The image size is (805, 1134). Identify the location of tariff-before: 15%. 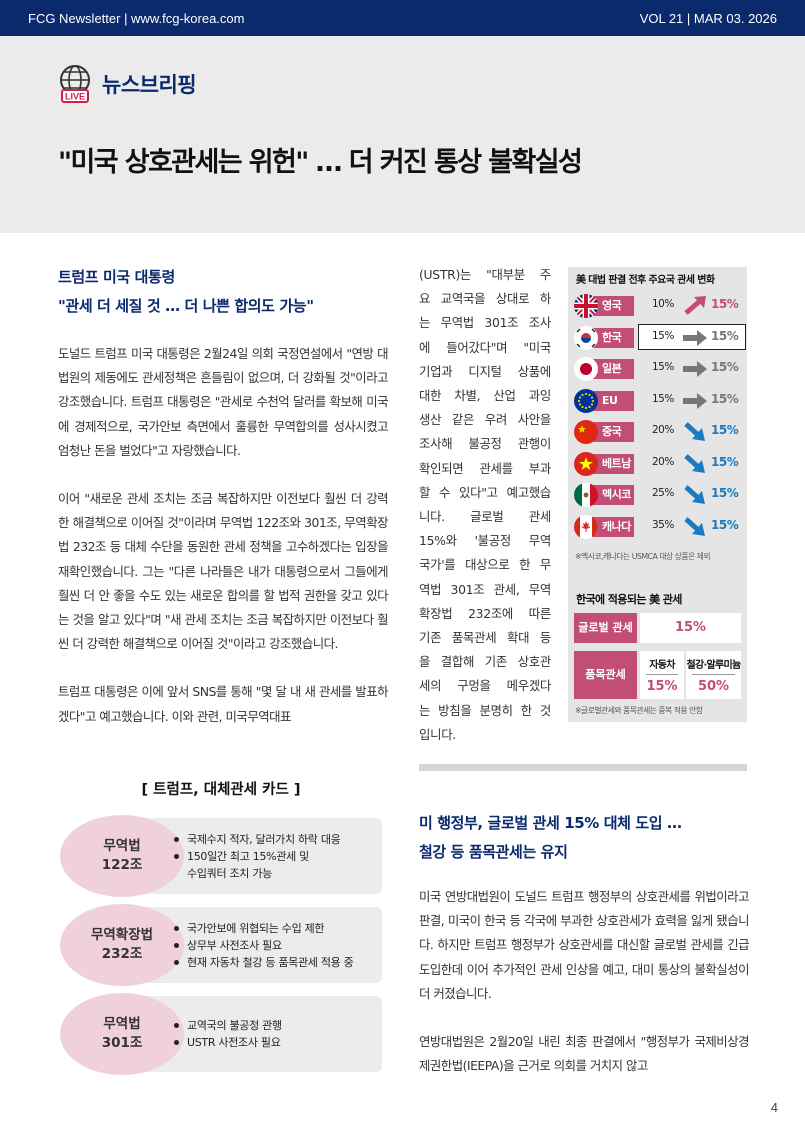
(663, 335).